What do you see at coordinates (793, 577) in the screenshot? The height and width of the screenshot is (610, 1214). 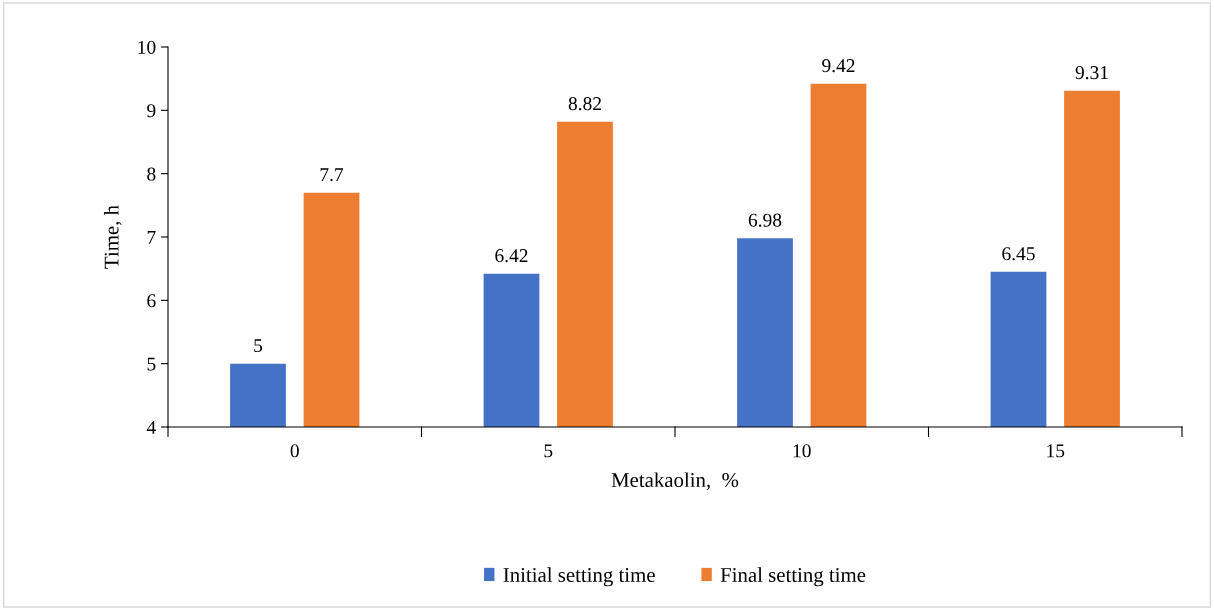 I see `legend-label: Final setting time` at bounding box center [793, 577].